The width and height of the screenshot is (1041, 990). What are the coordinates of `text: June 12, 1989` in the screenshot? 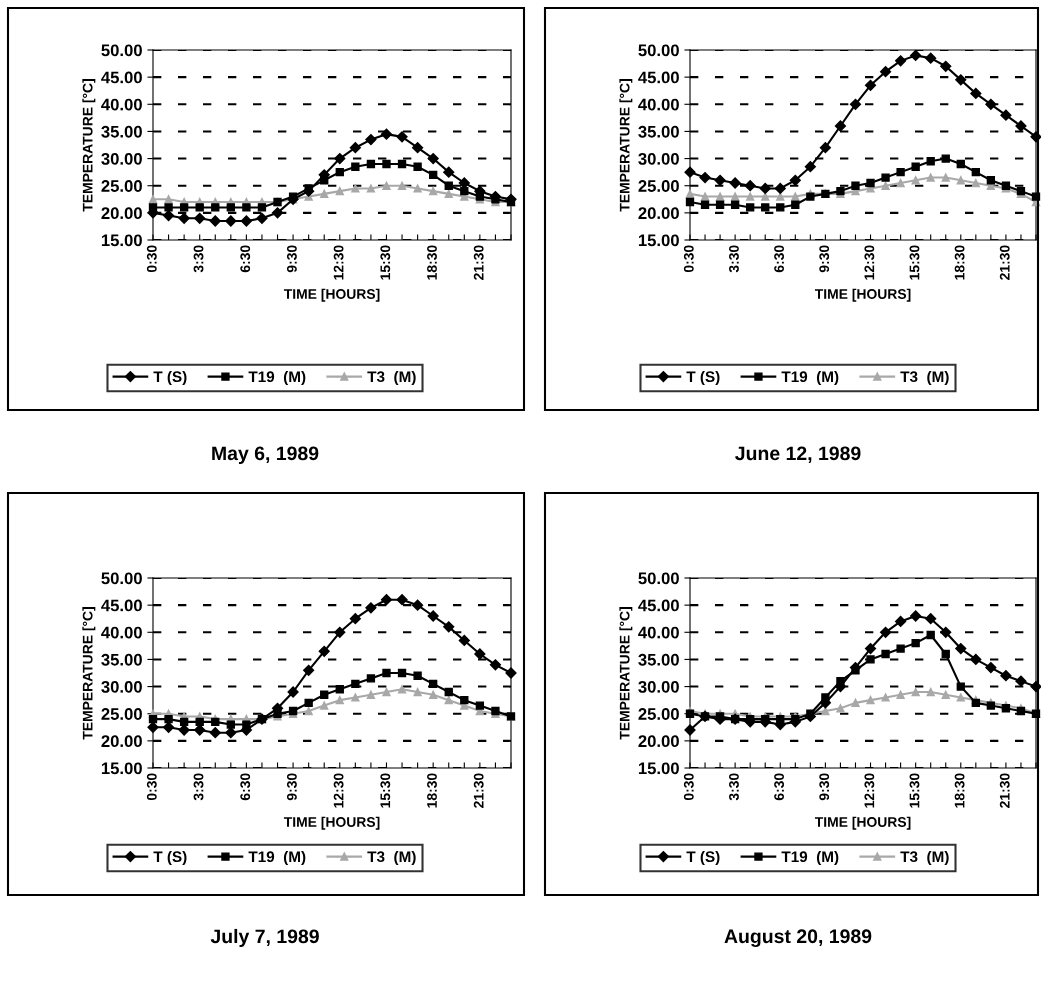 It's located at (798, 455).